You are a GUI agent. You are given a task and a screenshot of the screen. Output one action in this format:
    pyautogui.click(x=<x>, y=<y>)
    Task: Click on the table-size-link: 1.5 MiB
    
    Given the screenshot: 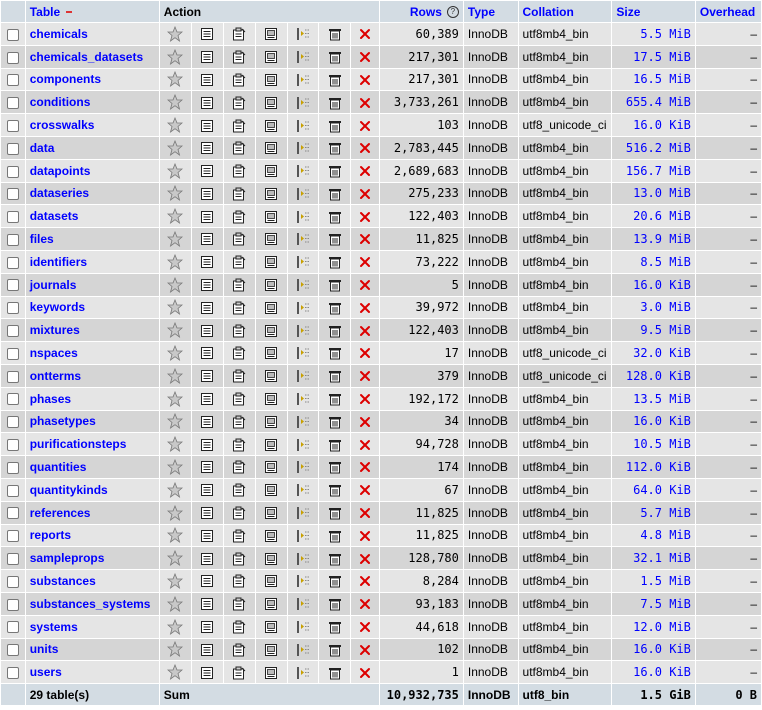 What is the action you would take?
    pyautogui.click(x=653, y=581)
    